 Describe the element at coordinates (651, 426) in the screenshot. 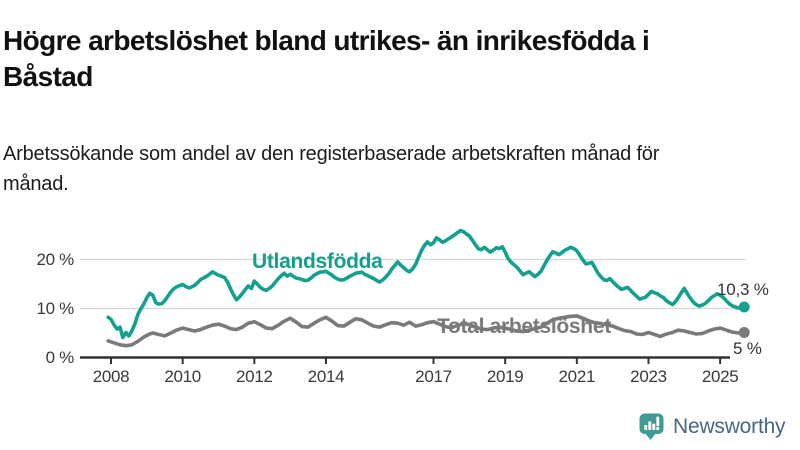

I see `newsworthy-speech-bubble-bar-chart-icon` at that location.